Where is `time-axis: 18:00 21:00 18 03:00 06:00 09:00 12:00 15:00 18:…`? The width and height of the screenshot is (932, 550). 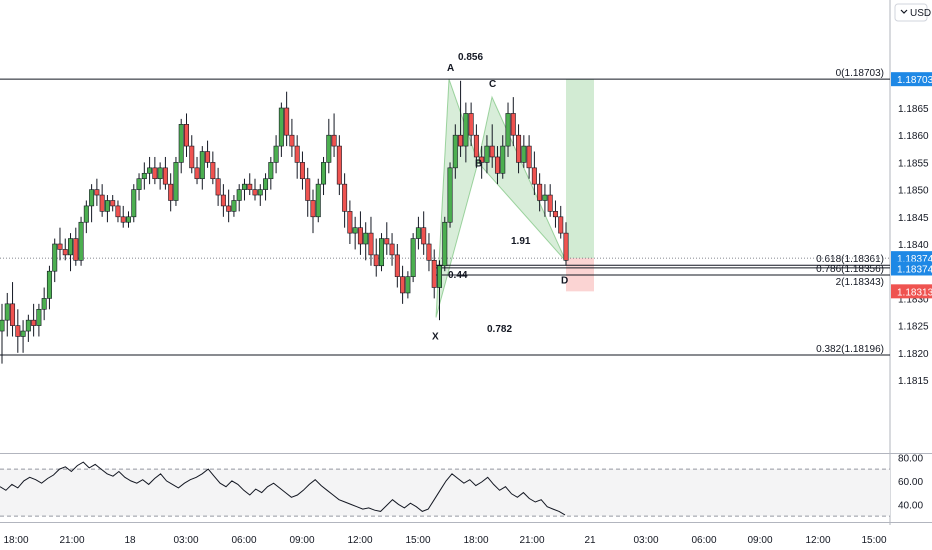 time-axis: 18:00 21:00 18 03:00 06:00 09:00 12:00 15:00 18:… is located at coordinates (444, 540).